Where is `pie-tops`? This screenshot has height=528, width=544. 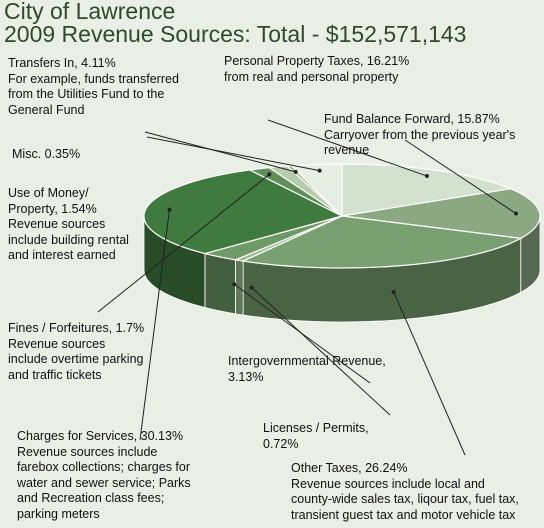 pie-tops is located at coordinates (342, 216).